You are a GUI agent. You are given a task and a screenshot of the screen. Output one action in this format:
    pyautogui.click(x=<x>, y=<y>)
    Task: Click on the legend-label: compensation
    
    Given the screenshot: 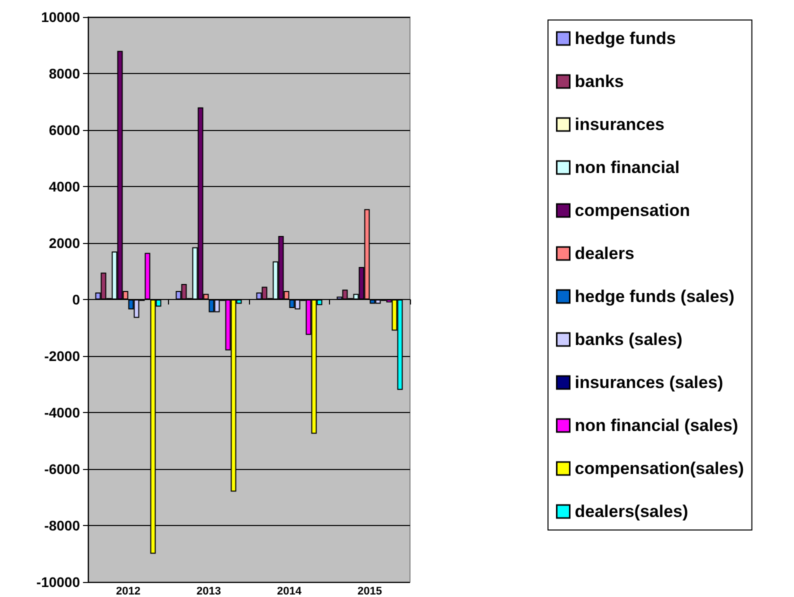 What is the action you would take?
    pyautogui.click(x=632, y=210)
    